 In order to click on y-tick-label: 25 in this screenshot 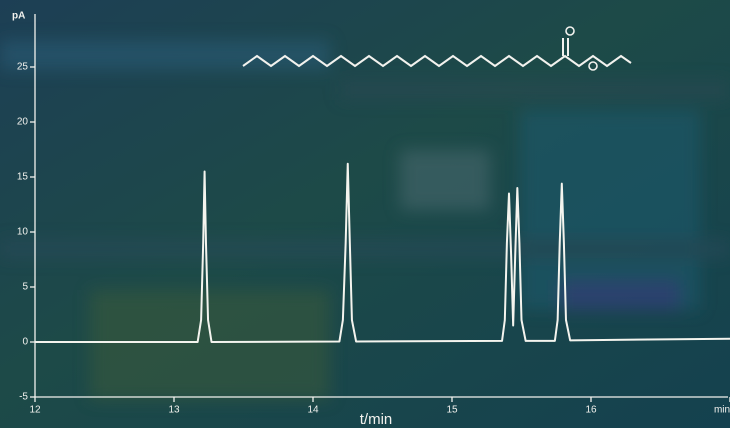, I will do `click(23, 67)`.